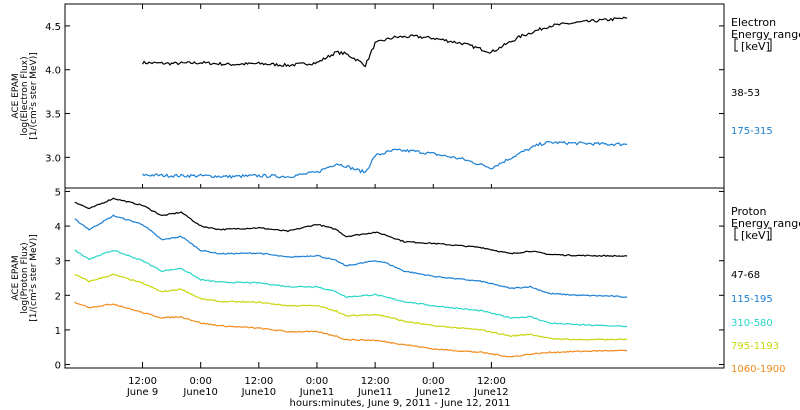 The image size is (800, 410). What do you see at coordinates (58, 331) in the screenshot?
I see `y-tick-label: 1` at bounding box center [58, 331].